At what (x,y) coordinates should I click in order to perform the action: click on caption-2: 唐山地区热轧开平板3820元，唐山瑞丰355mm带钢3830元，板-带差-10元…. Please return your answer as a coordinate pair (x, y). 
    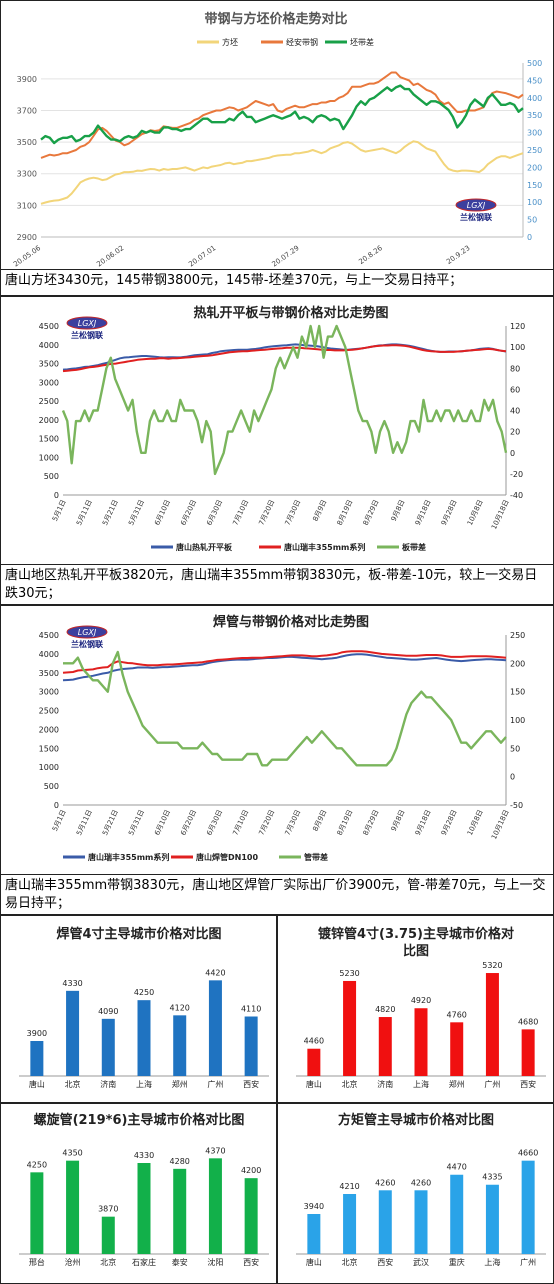
    Looking at the image, I should click on (277, 585).